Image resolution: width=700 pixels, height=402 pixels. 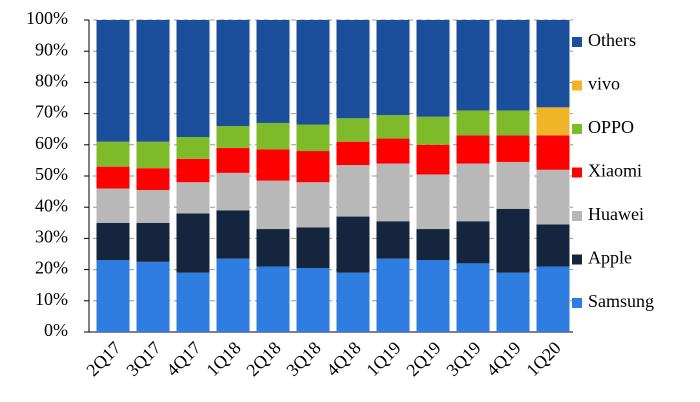 I want to click on x-tick-label: 4Q18, so click(x=343, y=359).